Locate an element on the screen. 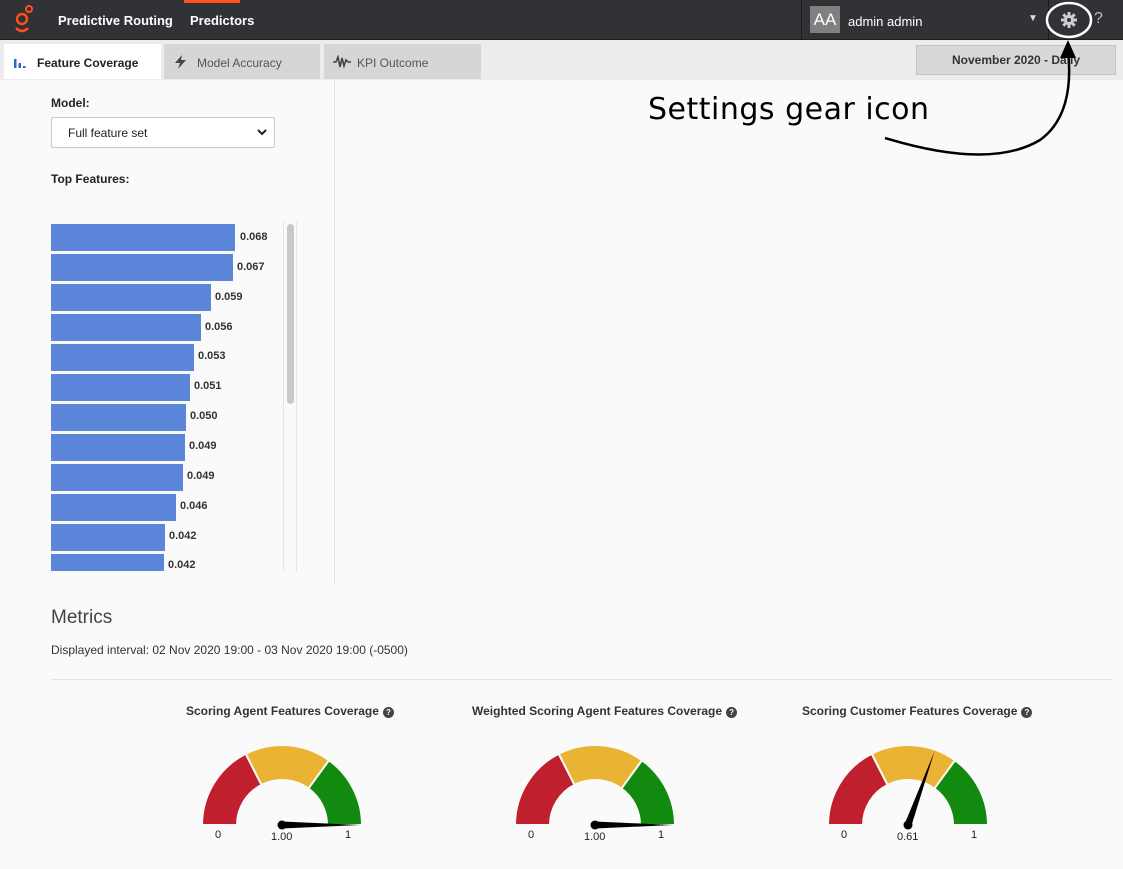  gauge-weighted-scoring-agent-coverage: 0 1.00 1 is located at coordinates (595, 795).